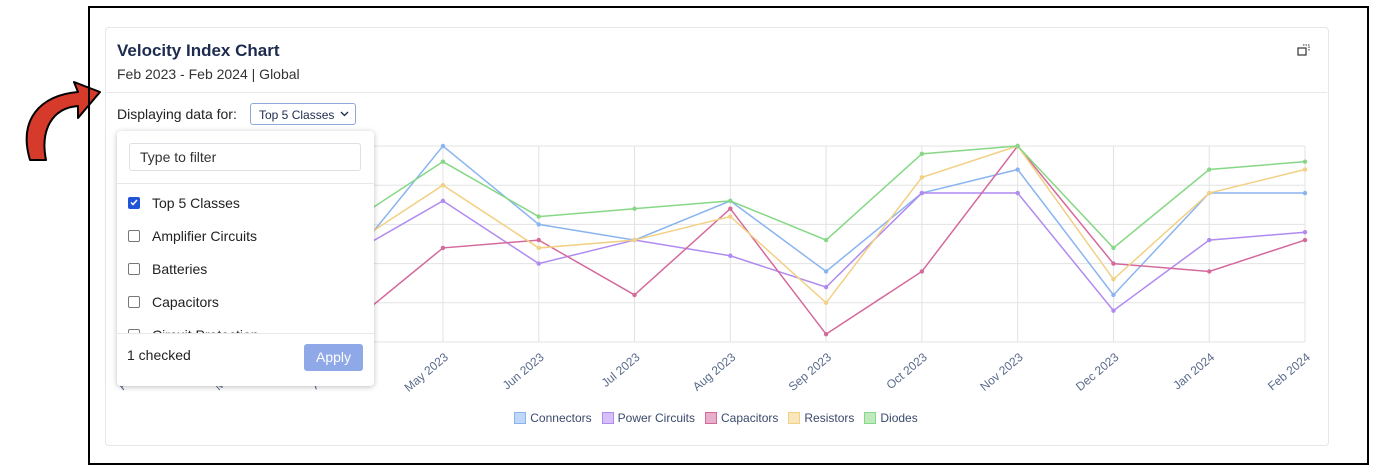 The image size is (1382, 474). Describe the element at coordinates (63, 121) in the screenshot. I see `arrow-annotation` at that location.